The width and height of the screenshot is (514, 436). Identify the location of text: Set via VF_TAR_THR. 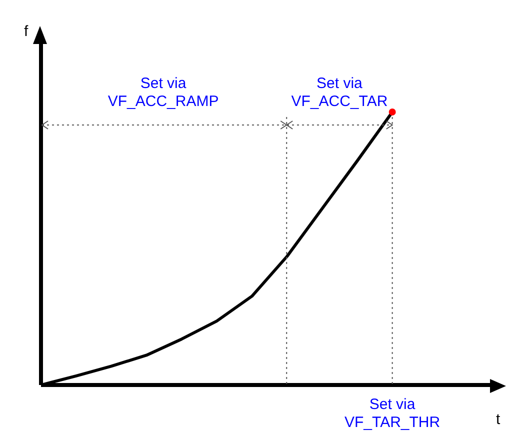
(392, 413).